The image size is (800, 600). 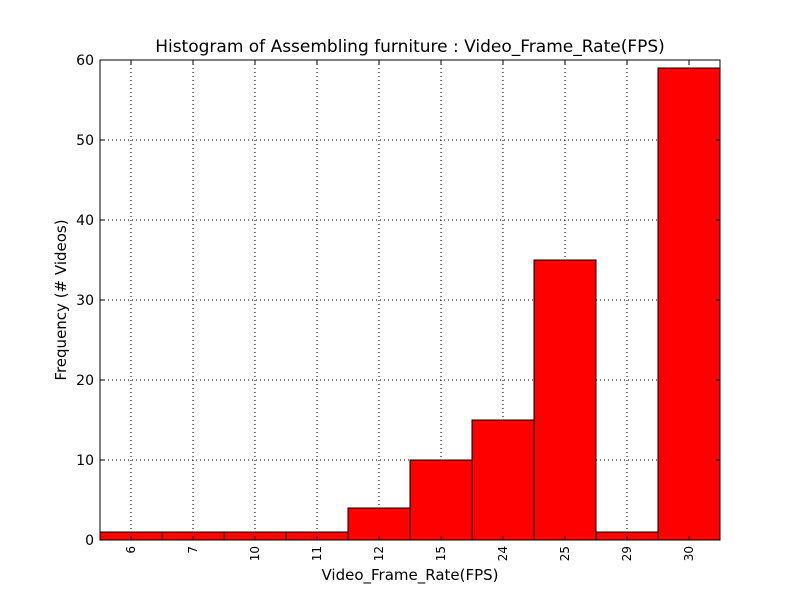 What do you see at coordinates (85, 301) in the screenshot?
I see `y-tick-label: 30` at bounding box center [85, 301].